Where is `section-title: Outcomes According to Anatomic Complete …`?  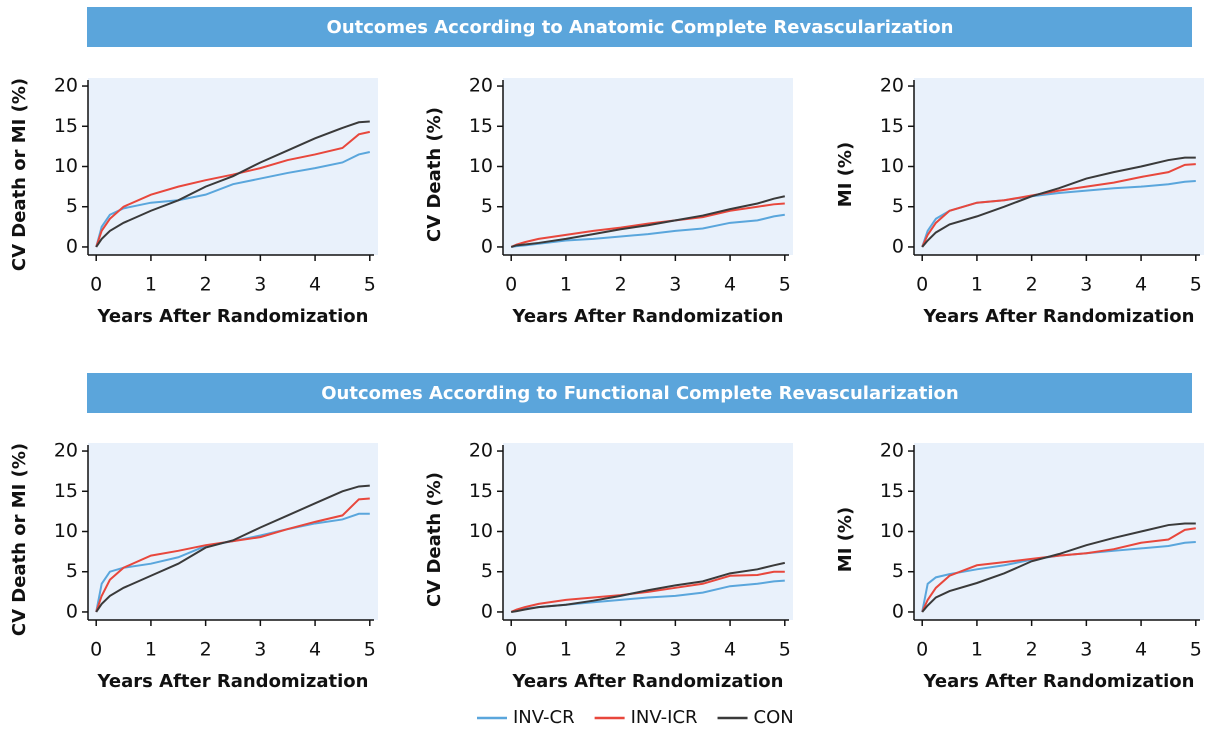
section-title: Outcomes According to Anatomic Complete … is located at coordinates (640, 27).